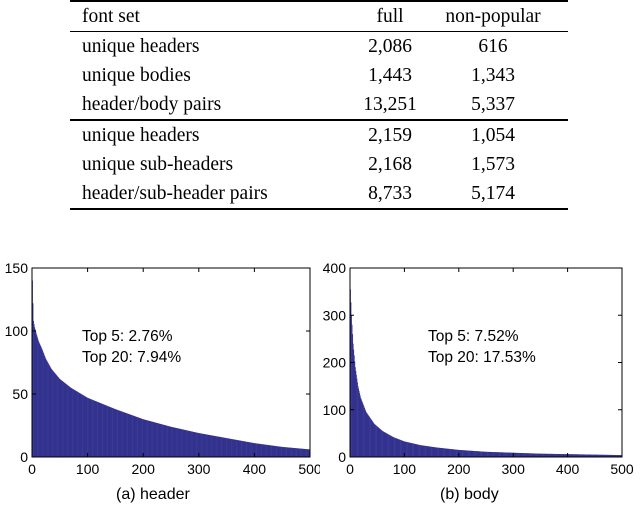 The image size is (640, 511). I want to click on chart-annotation: Top 20: 7.94%, so click(131, 357).